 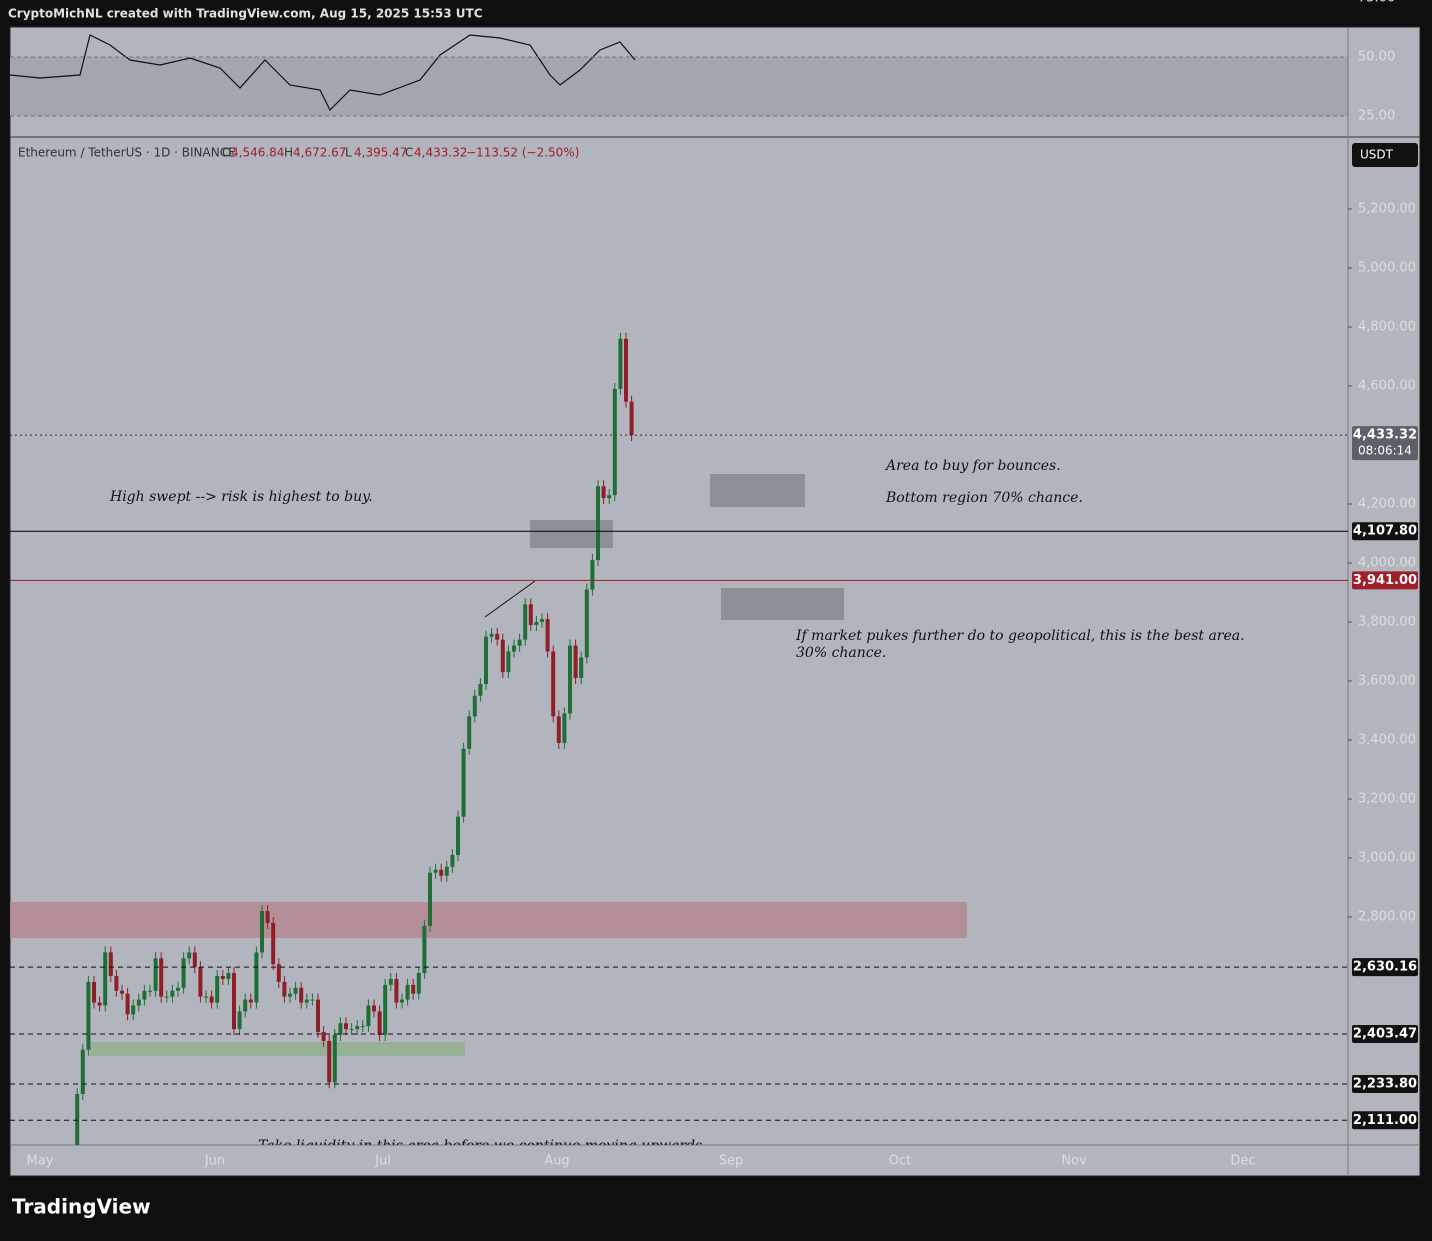 What do you see at coordinates (1387, 504) in the screenshot?
I see `price-tick-label: 4,200.00` at bounding box center [1387, 504].